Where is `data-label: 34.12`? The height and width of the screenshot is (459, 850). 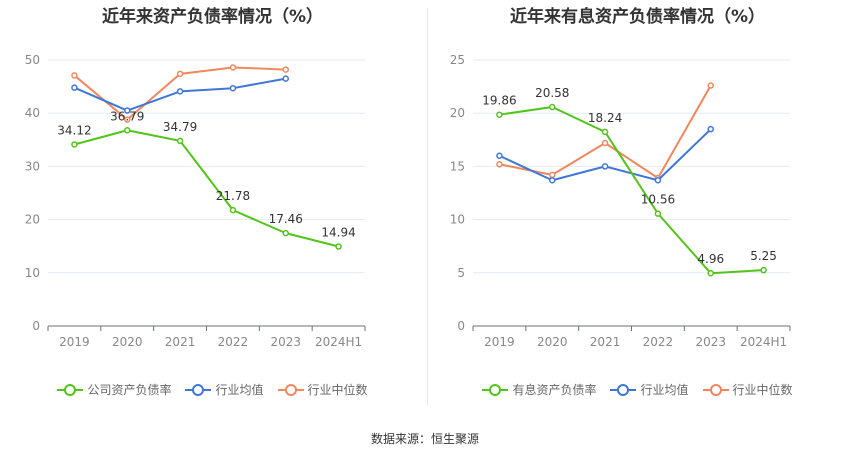 data-label: 34.12 is located at coordinates (74, 130).